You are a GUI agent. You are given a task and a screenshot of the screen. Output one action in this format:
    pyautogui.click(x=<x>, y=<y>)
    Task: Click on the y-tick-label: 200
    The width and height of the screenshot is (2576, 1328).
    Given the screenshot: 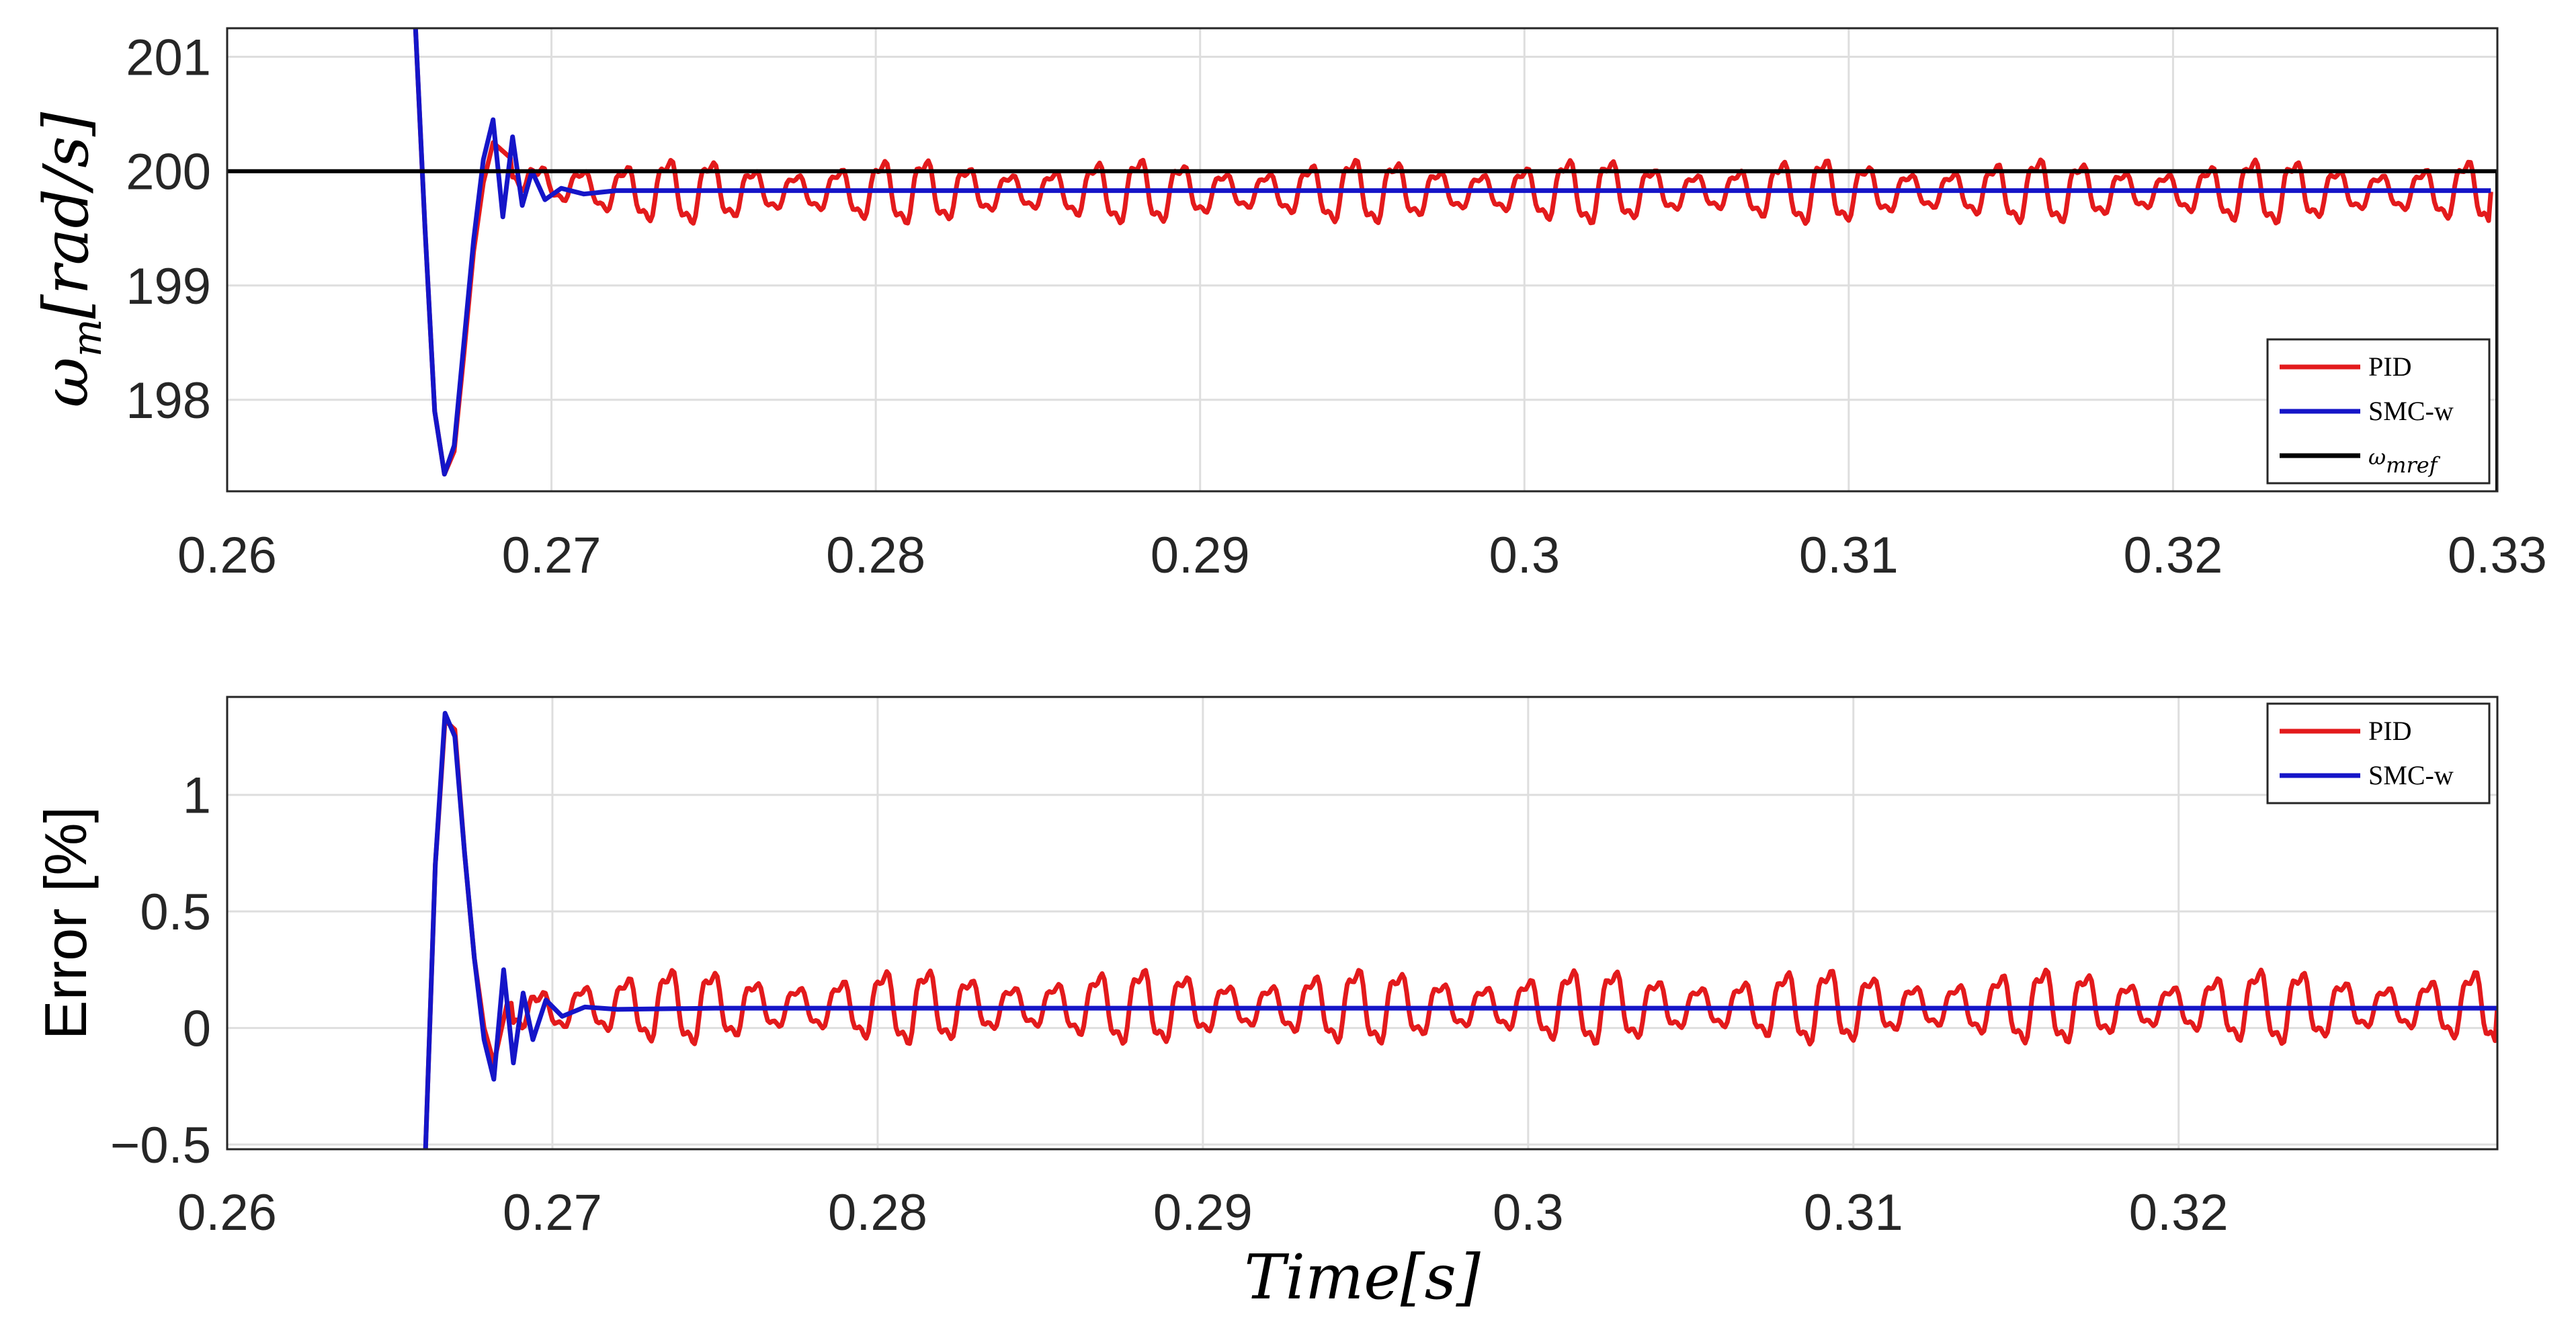 What is the action you would take?
    pyautogui.click(x=168, y=173)
    